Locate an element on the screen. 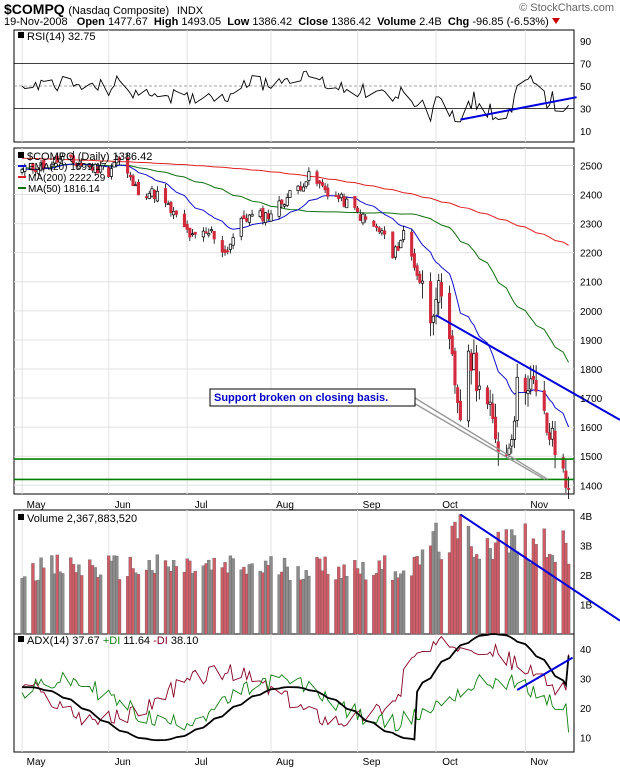 The height and width of the screenshot is (770, 620). low-label: Low is located at coordinates (238, 22).